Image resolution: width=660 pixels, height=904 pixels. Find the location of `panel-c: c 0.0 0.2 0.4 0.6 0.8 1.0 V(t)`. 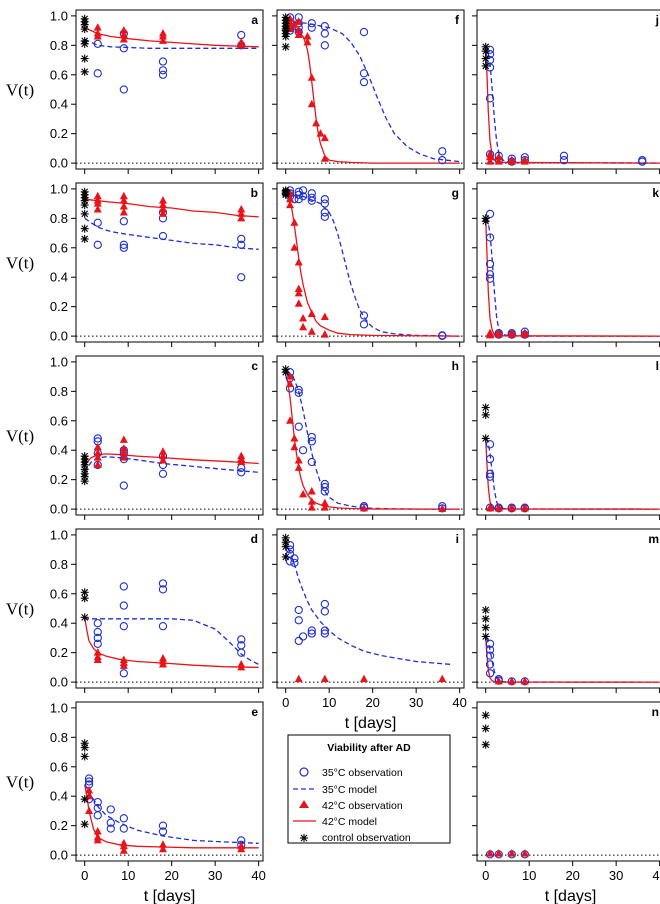

panel-c: c 0.0 0.2 0.4 0.6 0.8 1.0 V(t) is located at coordinates (135, 437).